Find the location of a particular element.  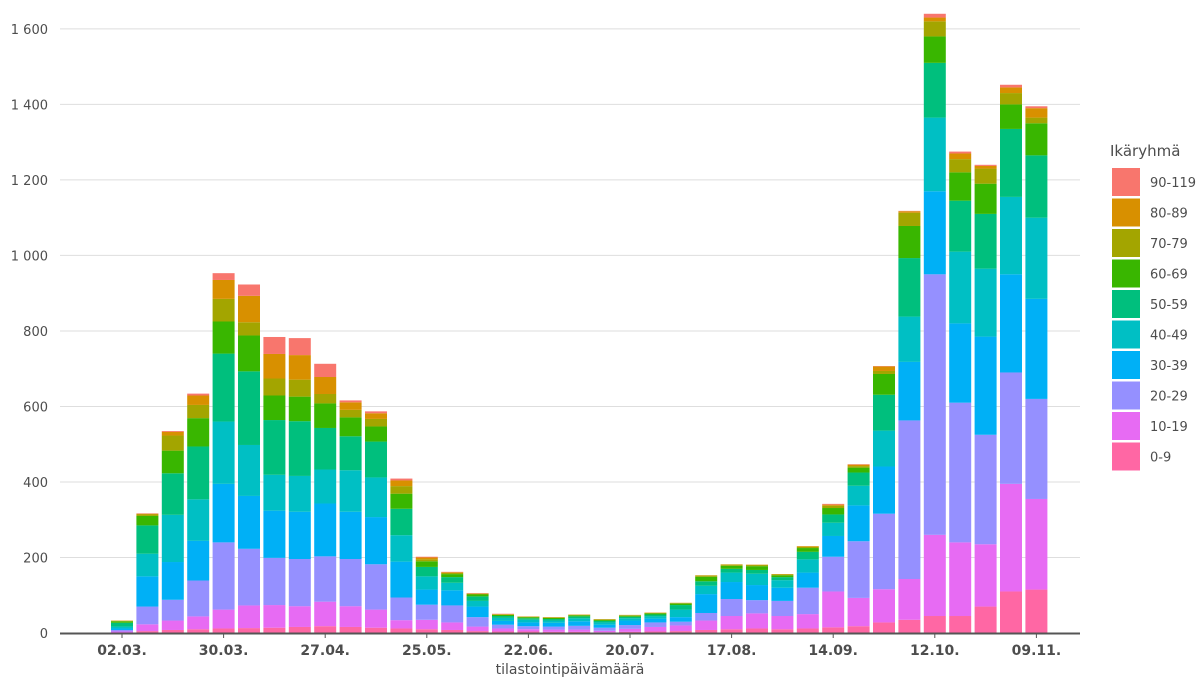

legend-label: 0-9 is located at coordinates (1160, 458).